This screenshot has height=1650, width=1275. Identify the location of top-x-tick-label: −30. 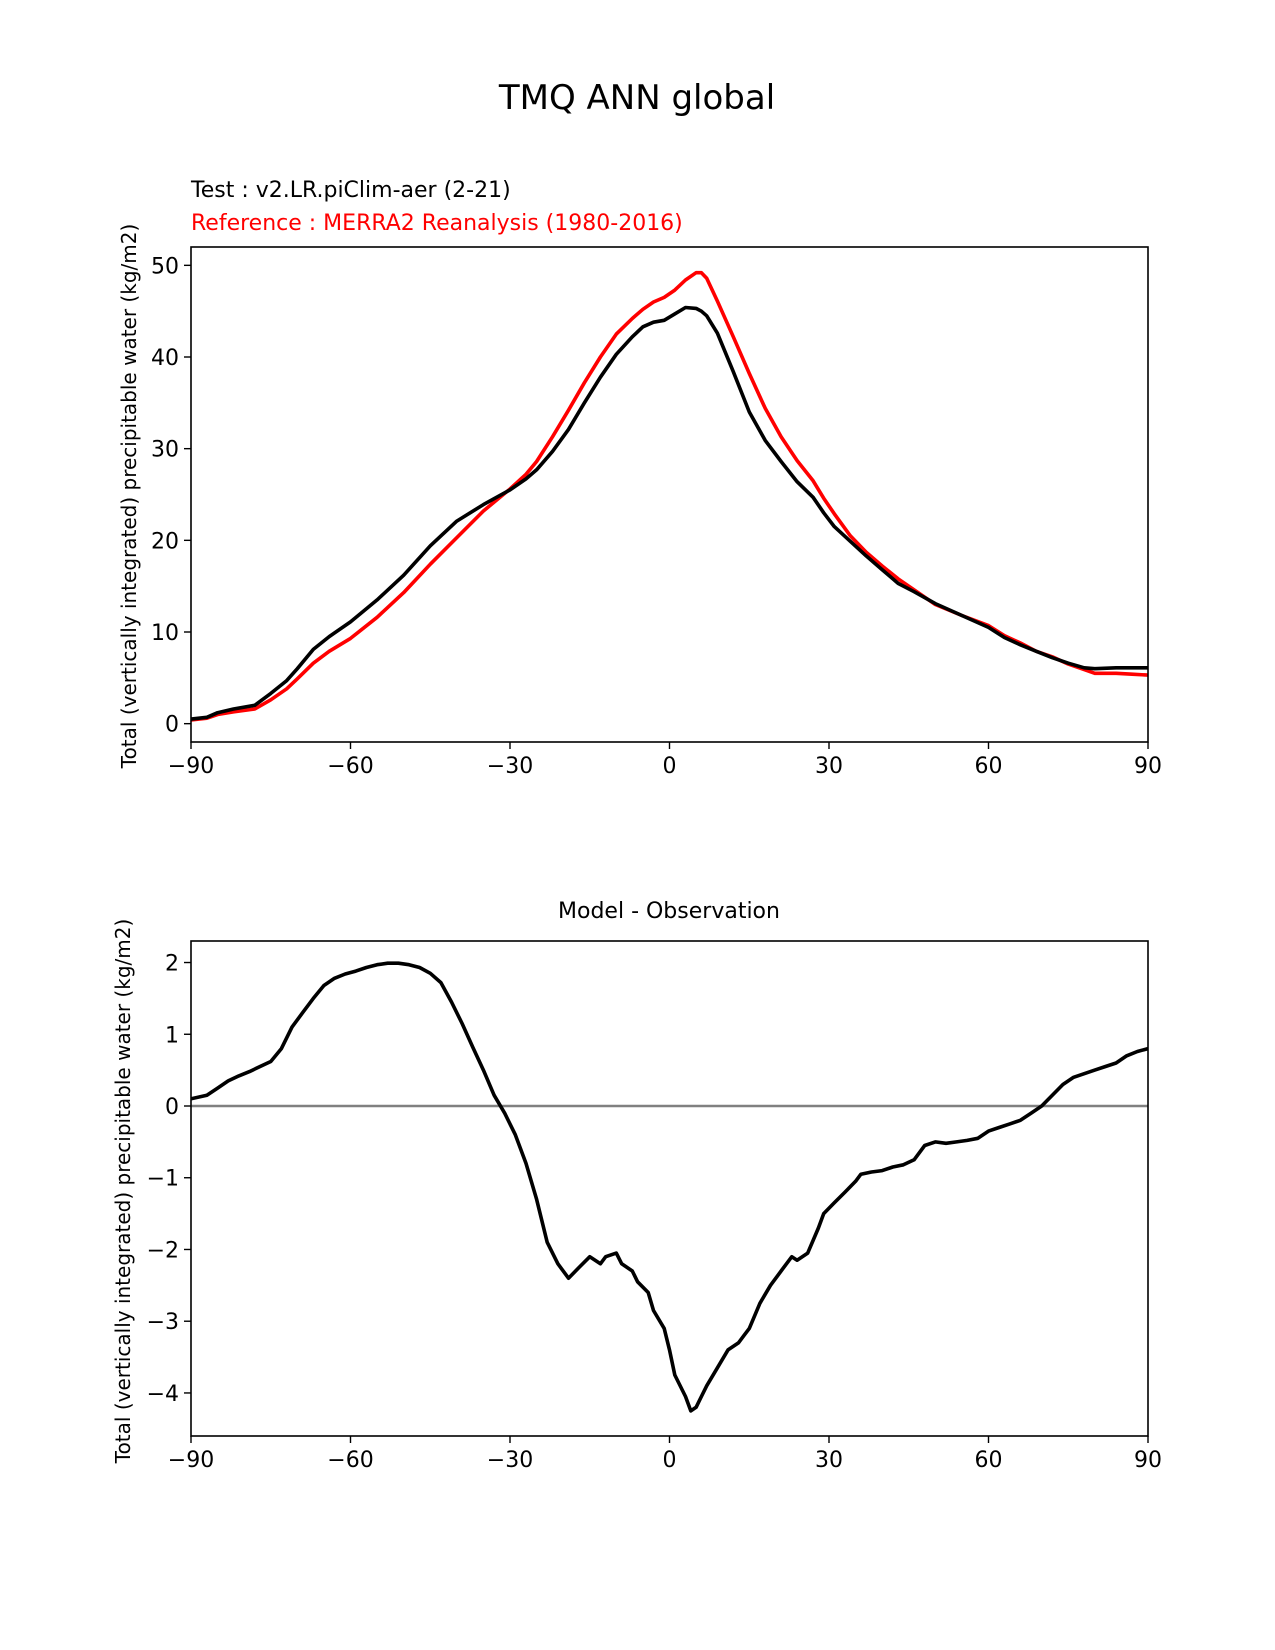
(510, 766).